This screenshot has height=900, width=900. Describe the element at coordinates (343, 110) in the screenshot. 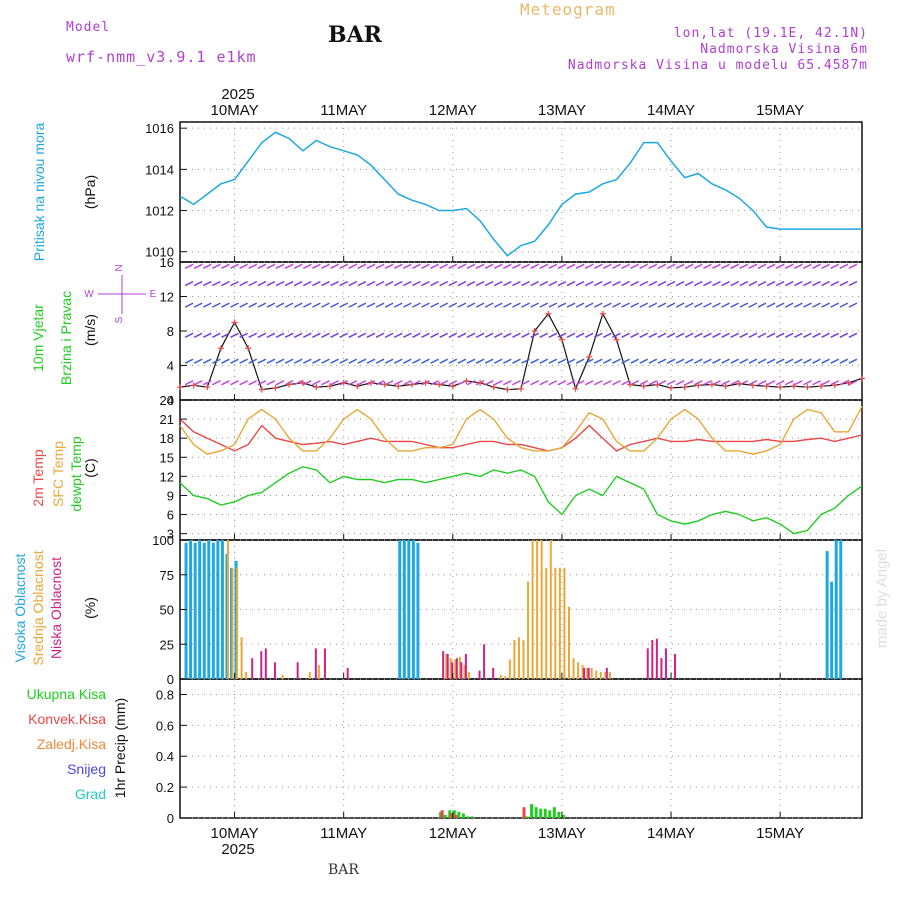

I see `day-label-top: 11MAY` at that location.